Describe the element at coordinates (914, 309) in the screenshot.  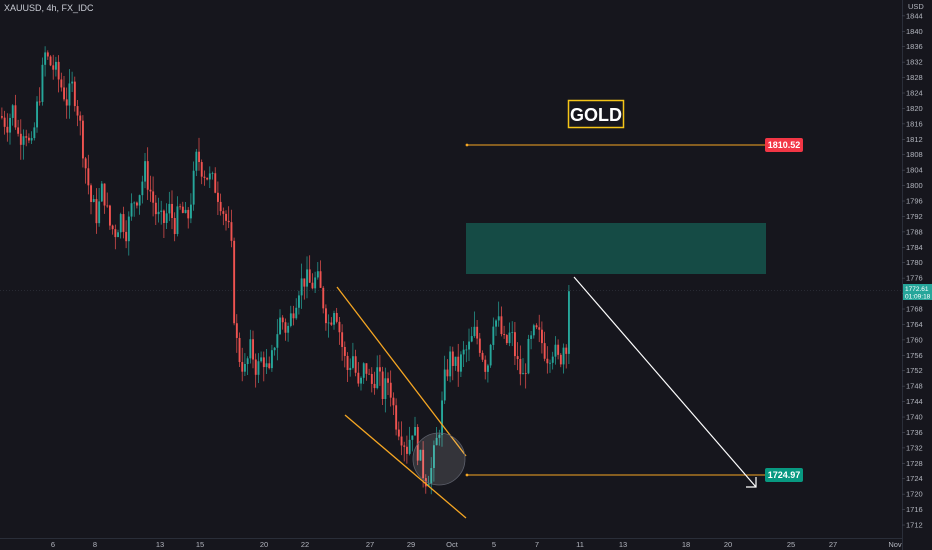
I see `price-tick-label: 1768` at that location.